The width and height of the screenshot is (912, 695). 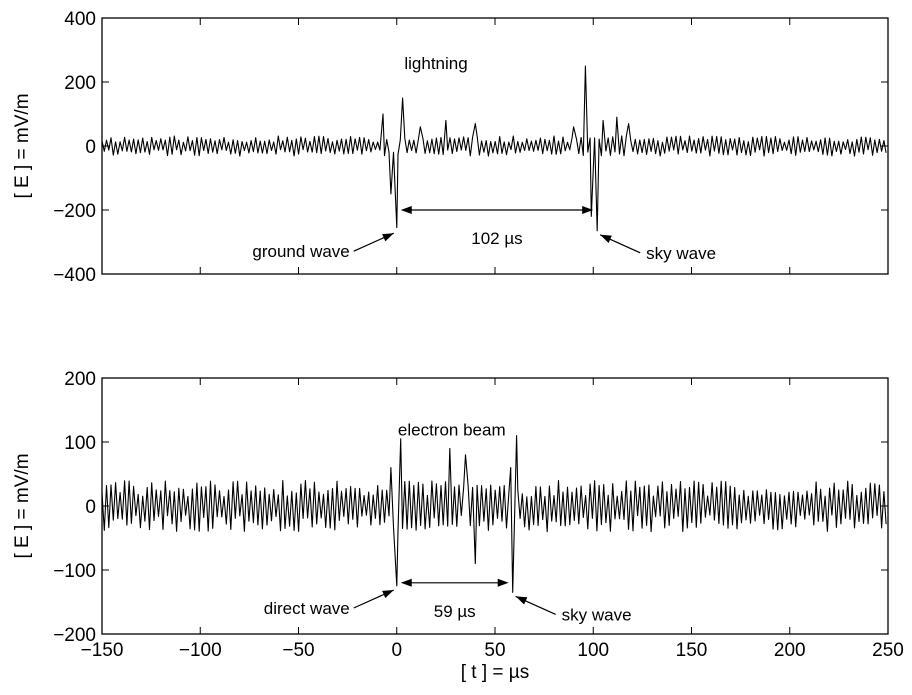 What do you see at coordinates (200, 650) in the screenshot?
I see `x-tick-label: −100` at bounding box center [200, 650].